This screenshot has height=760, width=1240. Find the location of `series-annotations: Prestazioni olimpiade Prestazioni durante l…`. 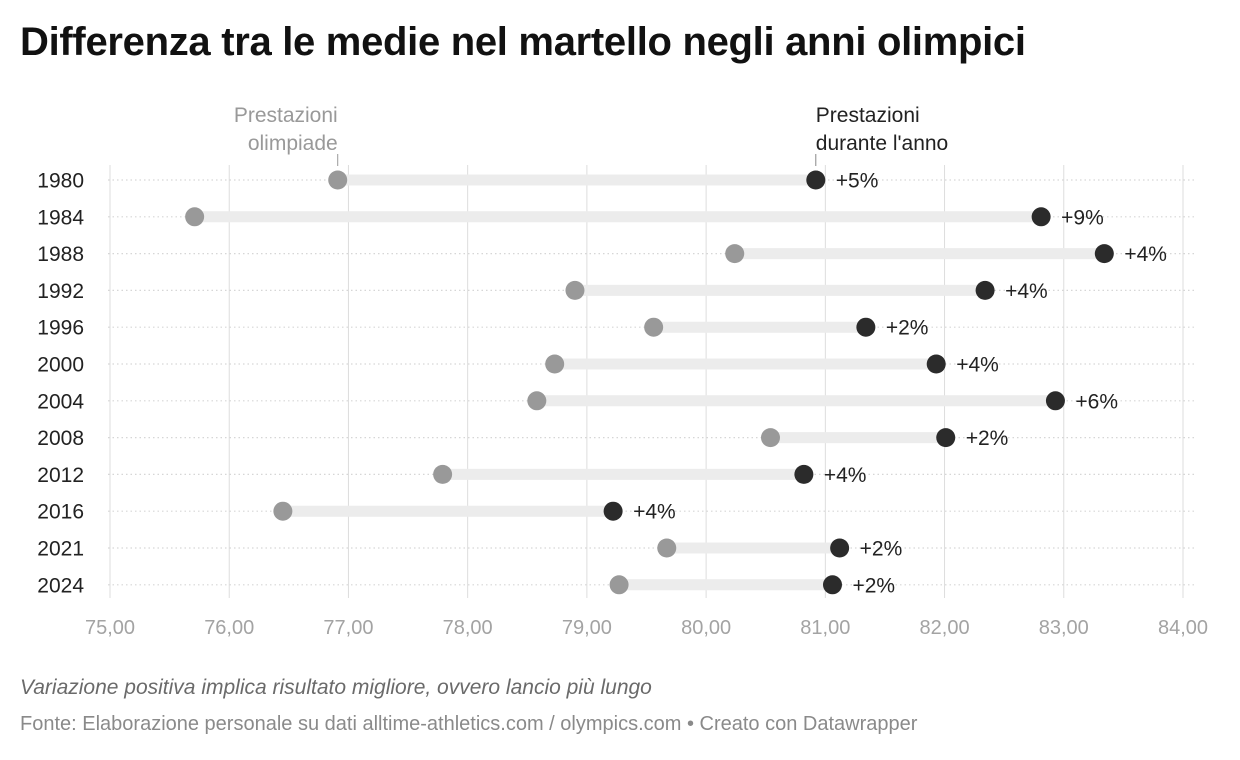

series-annotations: Prestazioni olimpiade Prestazioni durante l… is located at coordinates (591, 135).